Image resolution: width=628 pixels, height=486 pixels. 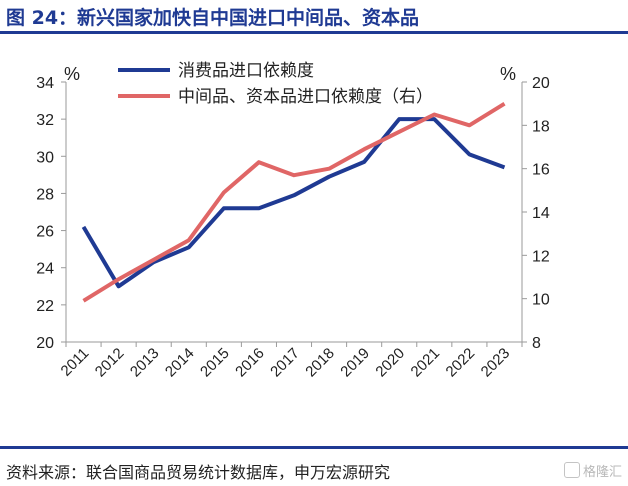 I want to click on x-tick-label: 2012, so click(x=110, y=363).